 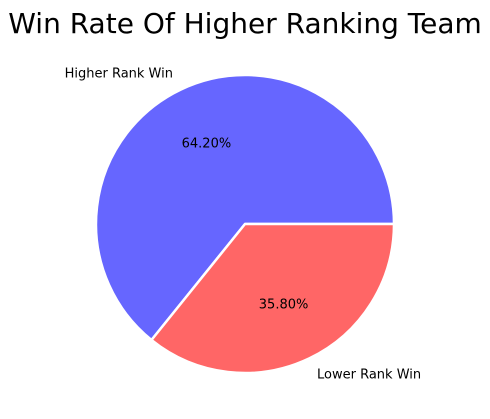 I want to click on slice-percent-label-1: 64.20%, so click(x=207, y=143).